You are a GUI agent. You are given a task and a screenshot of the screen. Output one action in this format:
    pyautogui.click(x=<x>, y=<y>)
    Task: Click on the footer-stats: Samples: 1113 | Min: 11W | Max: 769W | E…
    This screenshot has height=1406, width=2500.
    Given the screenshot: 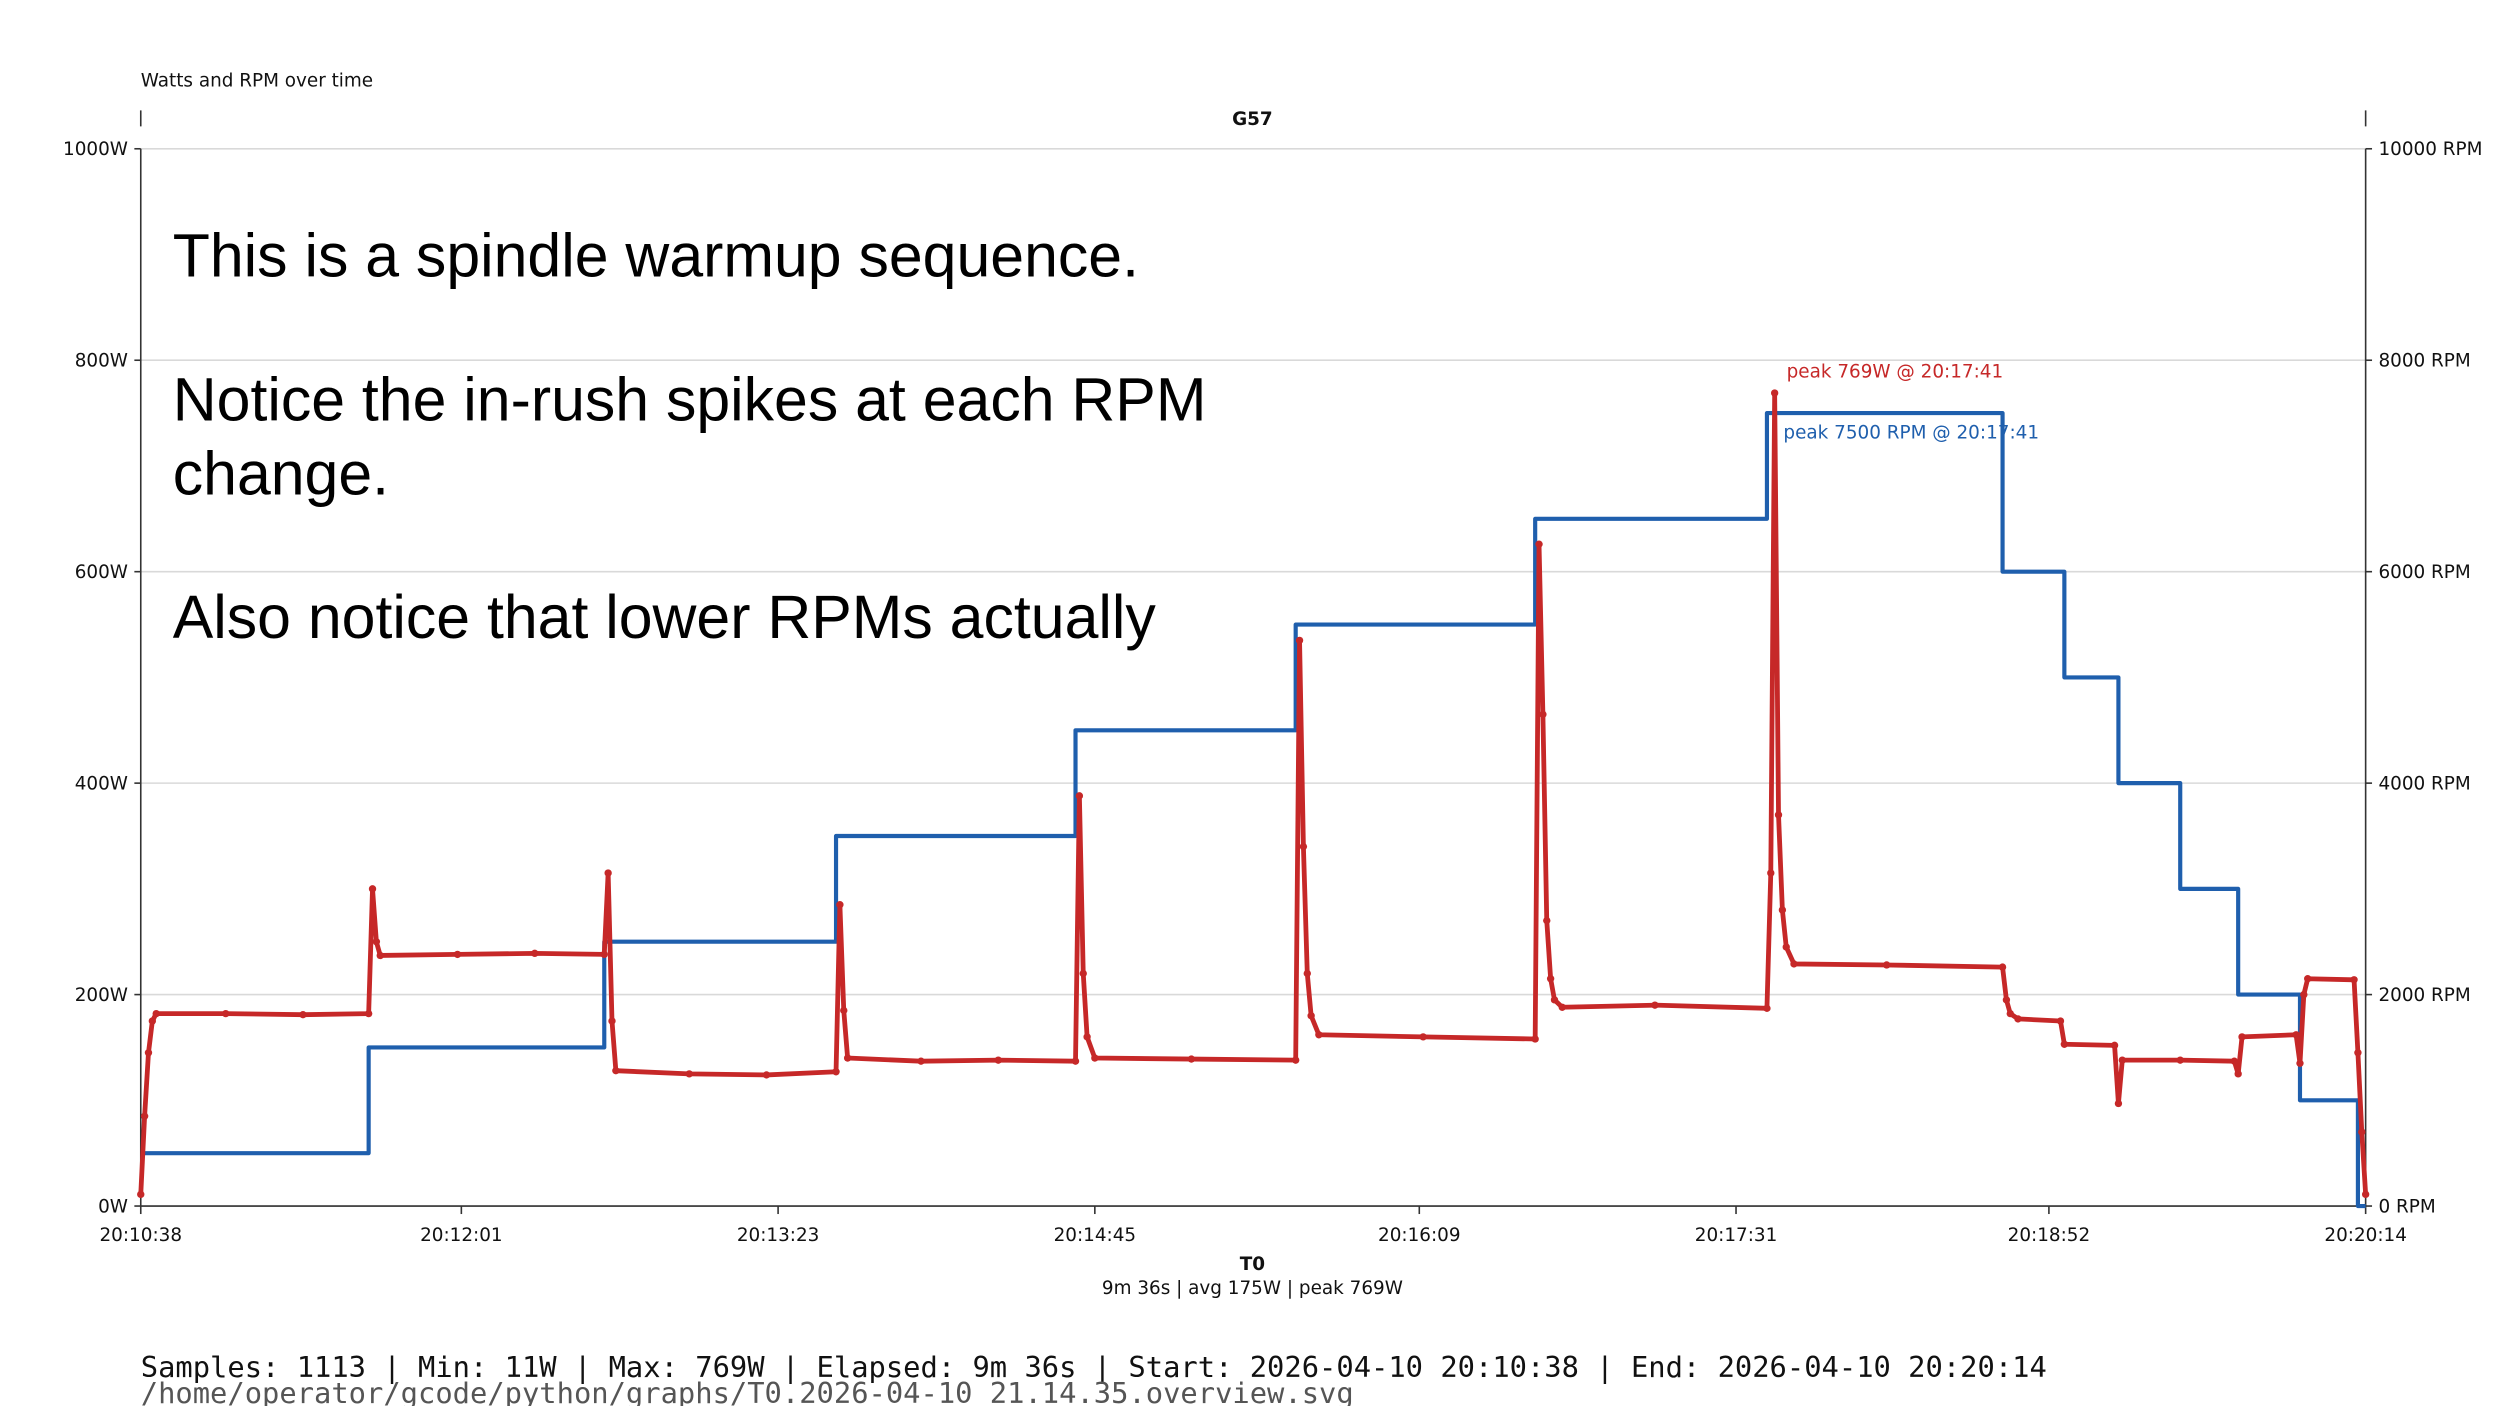 What is the action you would take?
    pyautogui.click(x=1094, y=1367)
    